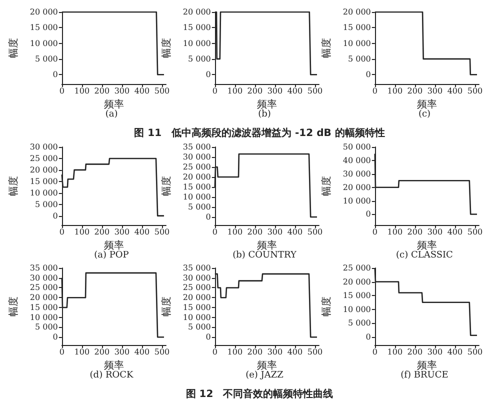  I want to click on text: (f) BRUCE, so click(424, 375).